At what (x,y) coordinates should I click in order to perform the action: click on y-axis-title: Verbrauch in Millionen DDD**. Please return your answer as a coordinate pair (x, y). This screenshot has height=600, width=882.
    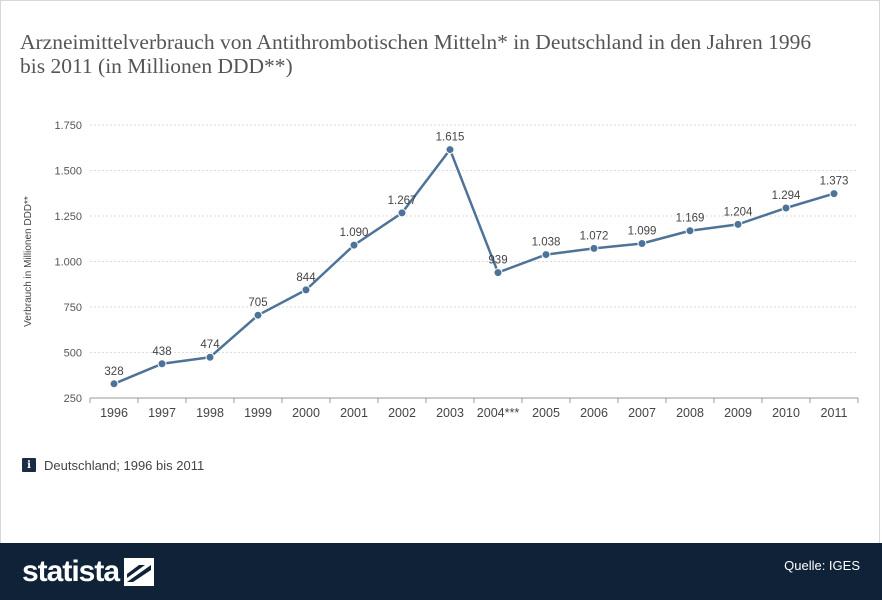
    Looking at the image, I should click on (28, 261).